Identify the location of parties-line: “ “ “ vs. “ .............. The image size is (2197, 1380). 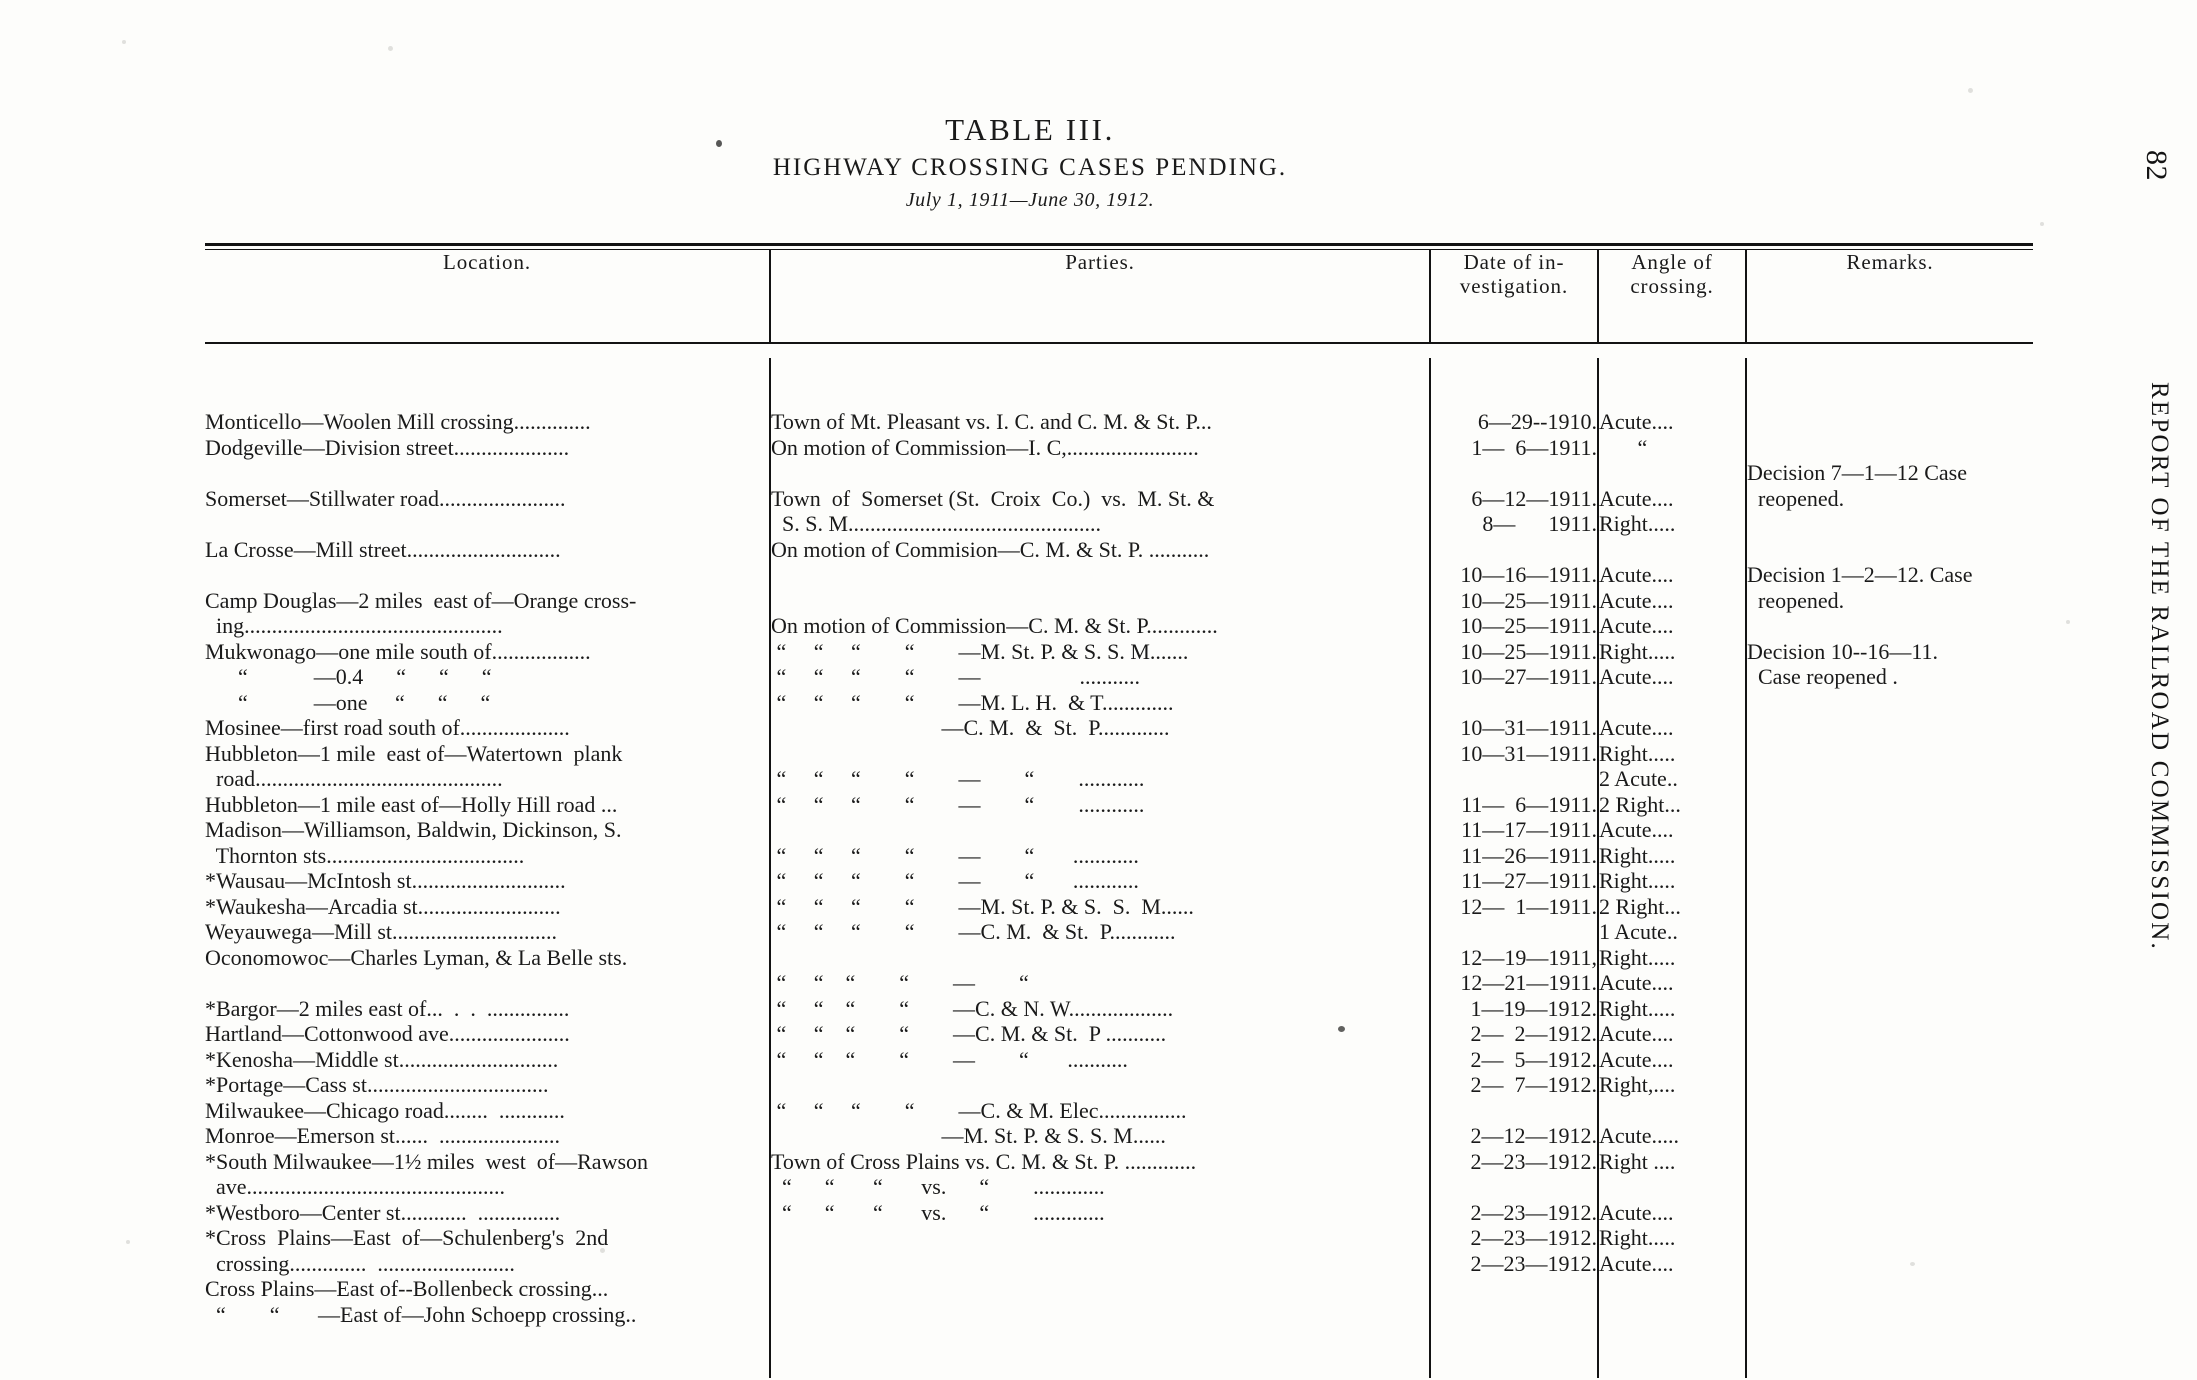
(938, 1186).